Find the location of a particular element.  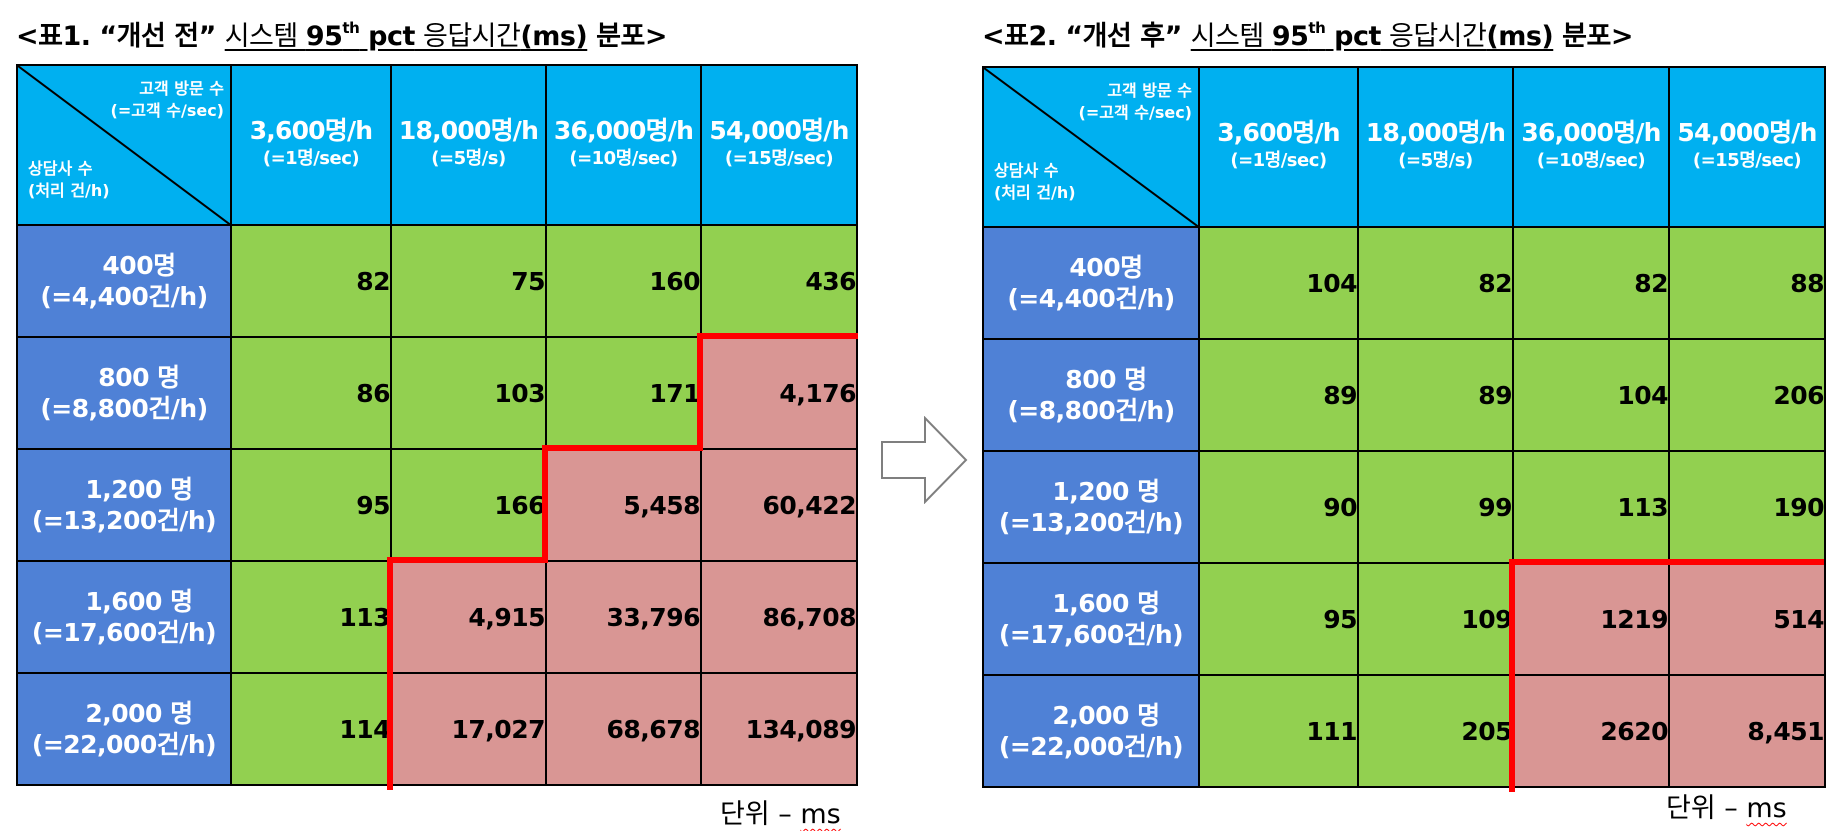

value-cell: 103 is located at coordinates (468, 393).